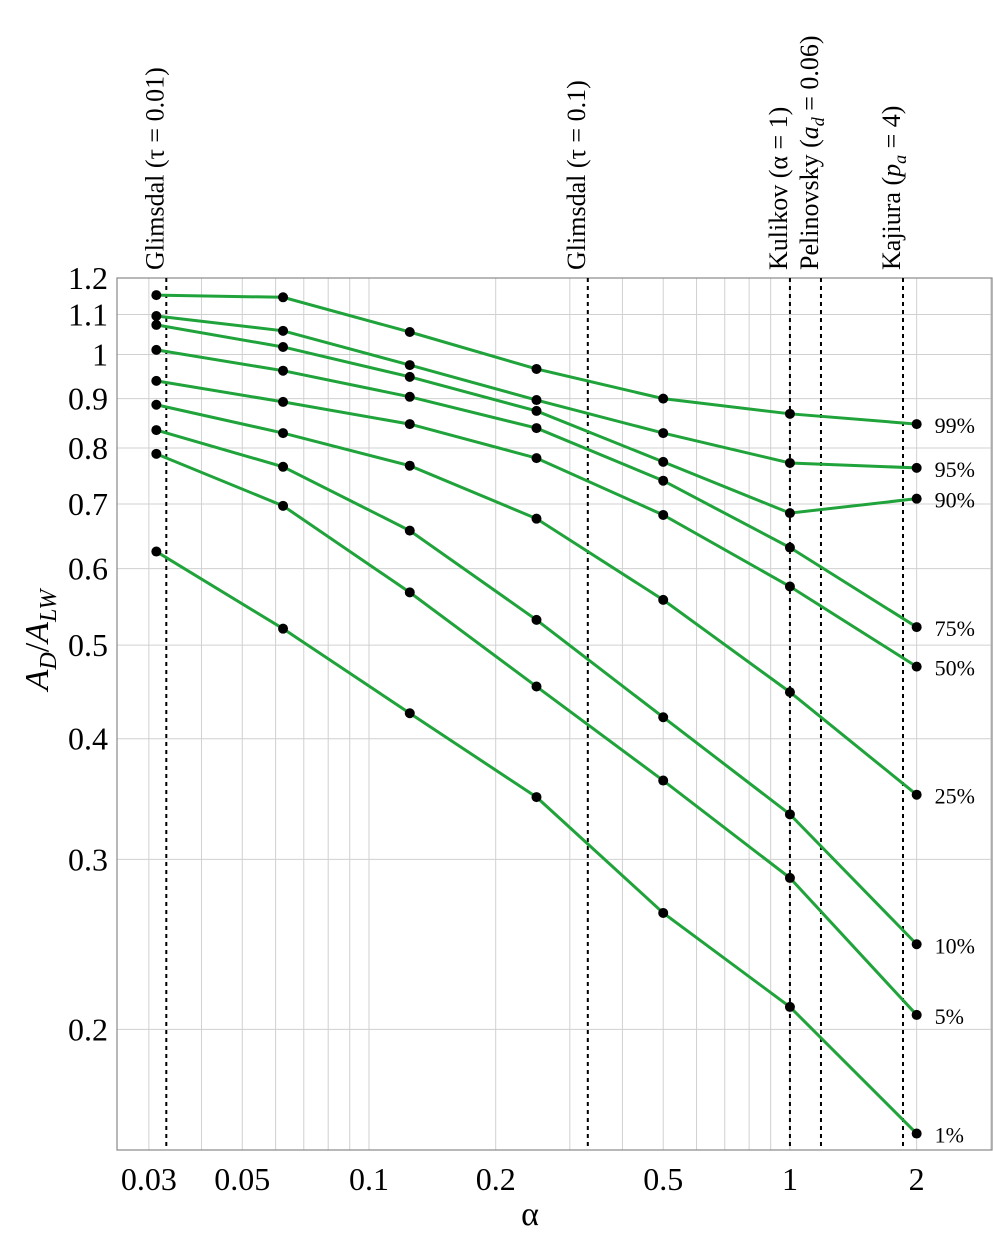  Describe the element at coordinates (530, 1214) in the screenshot. I see `x-axis-label: α` at that location.